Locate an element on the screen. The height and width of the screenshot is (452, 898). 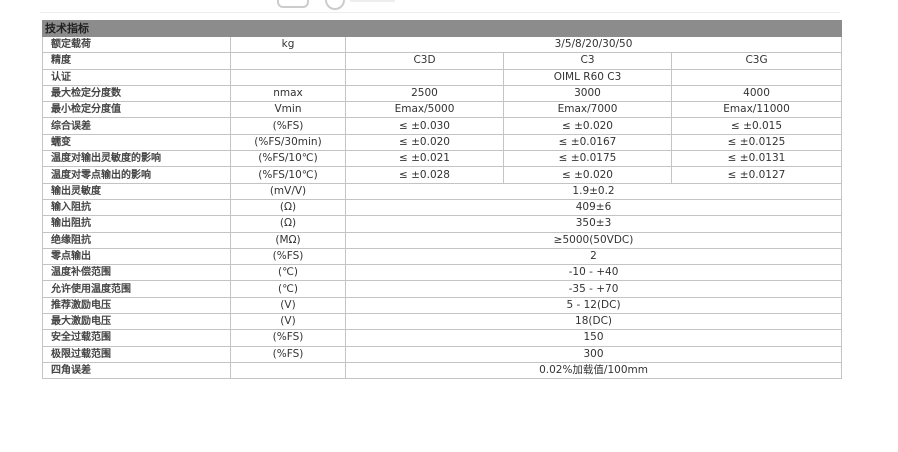
table-row: 最大检定分度数 nmax 2500 3000 4000 is located at coordinates (442, 93).